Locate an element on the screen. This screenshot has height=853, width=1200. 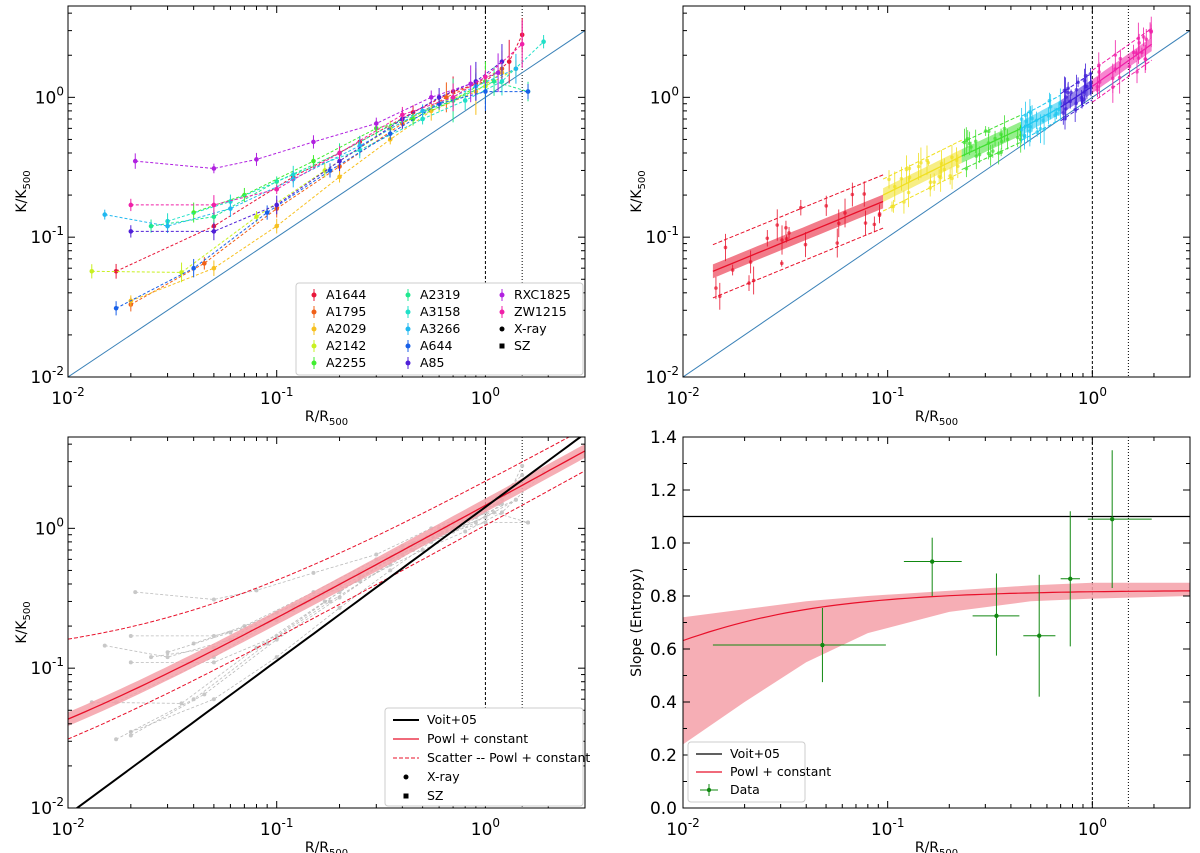
y-axis-label: K/K500 is located at coordinates (23, 622).